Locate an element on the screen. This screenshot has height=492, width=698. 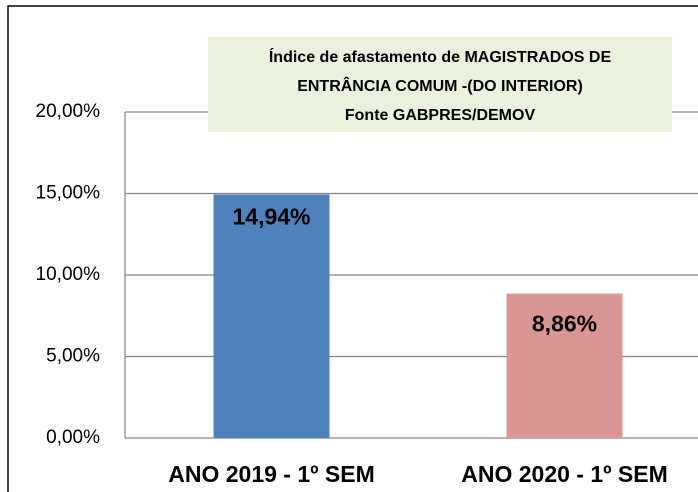
y-tick-label: 15,00% is located at coordinates (68, 193).